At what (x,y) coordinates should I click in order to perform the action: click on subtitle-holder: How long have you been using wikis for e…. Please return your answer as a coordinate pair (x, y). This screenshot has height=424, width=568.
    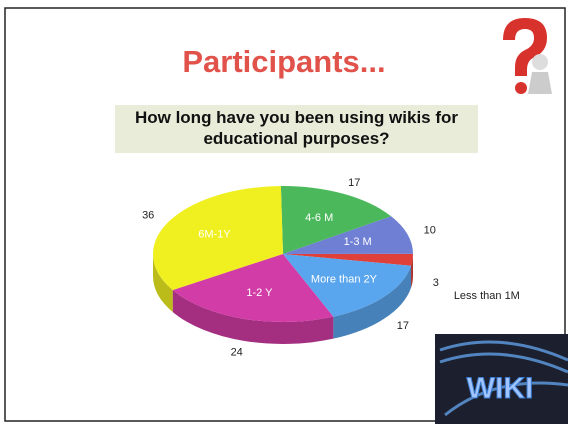
    Looking at the image, I should click on (296, 128).